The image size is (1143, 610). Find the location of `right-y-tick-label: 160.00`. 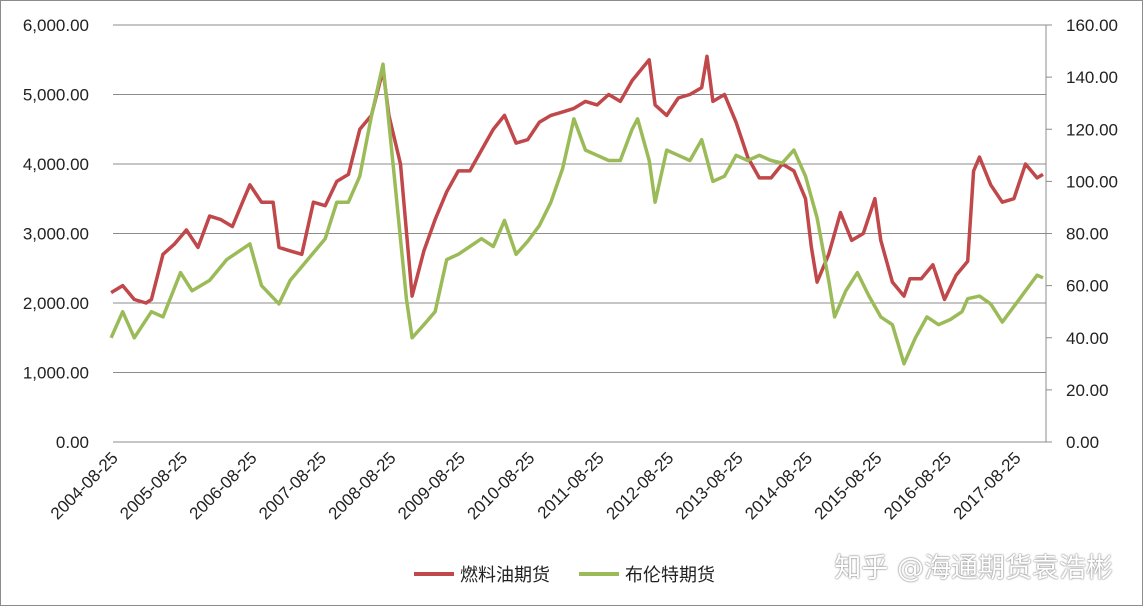

right-y-tick-label: 160.00 is located at coordinates (1092, 25).